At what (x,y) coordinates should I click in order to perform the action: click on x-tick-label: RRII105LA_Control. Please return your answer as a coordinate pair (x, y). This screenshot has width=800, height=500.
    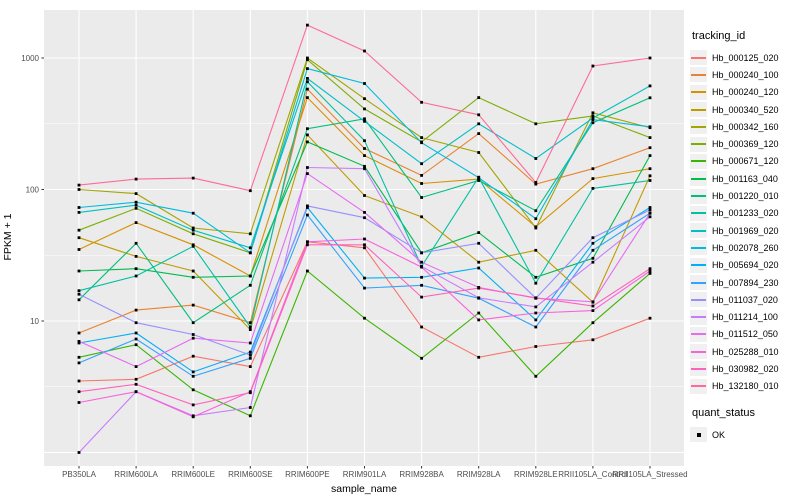
    Looking at the image, I should click on (593, 474).